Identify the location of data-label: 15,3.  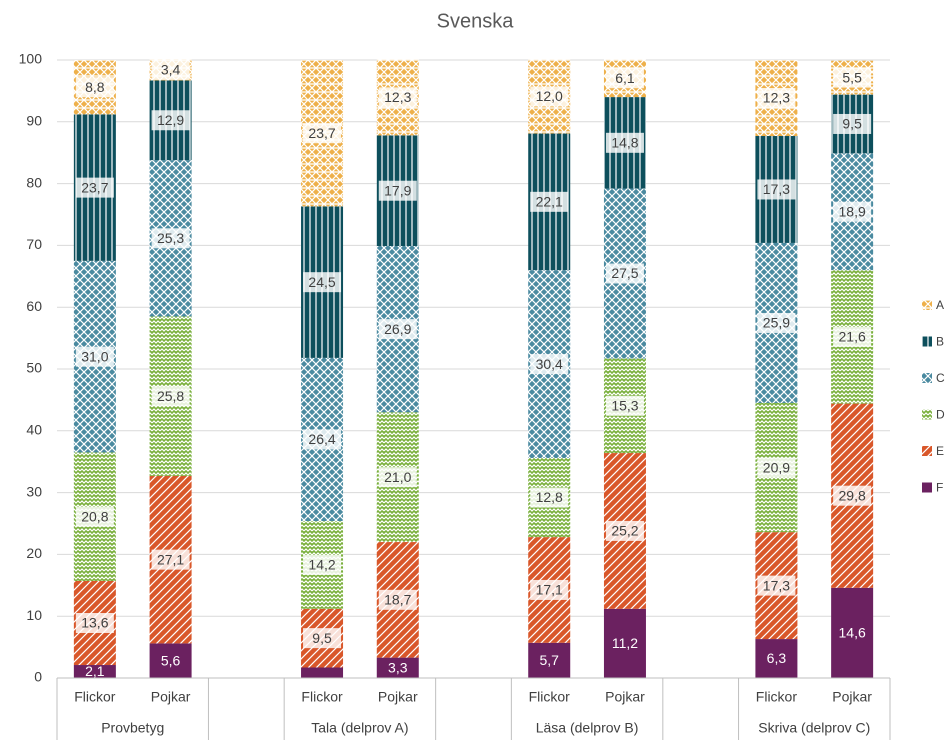
(624, 405).